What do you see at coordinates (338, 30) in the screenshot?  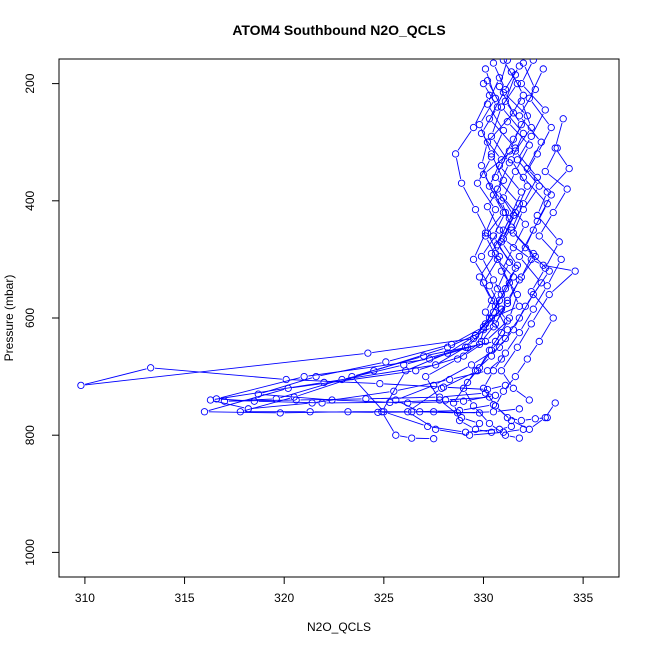 I see `chart-title: ATOM4 Southbound N2O_QCLS` at bounding box center [338, 30].